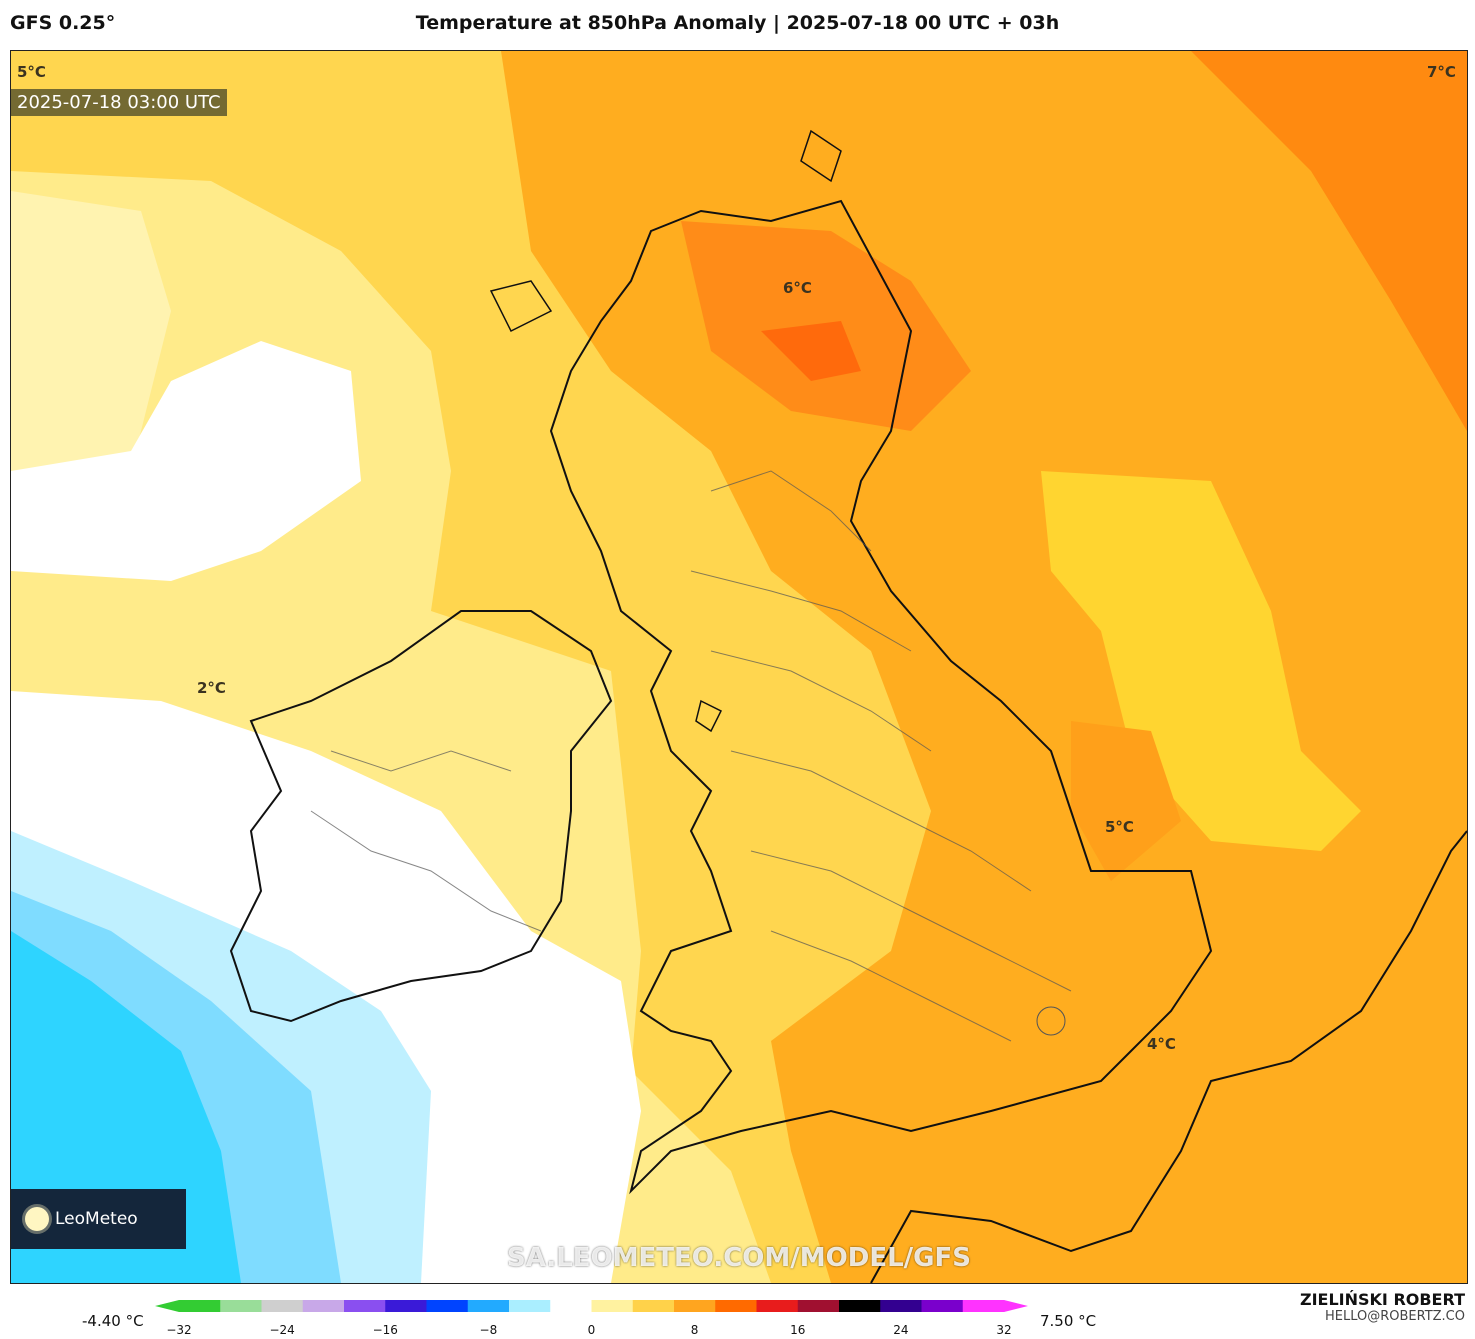 Image resolution: width=1475 pixels, height=1339 pixels. Describe the element at coordinates (488, 1330) in the screenshot. I see `colorbar-tick-label: −8` at that location.